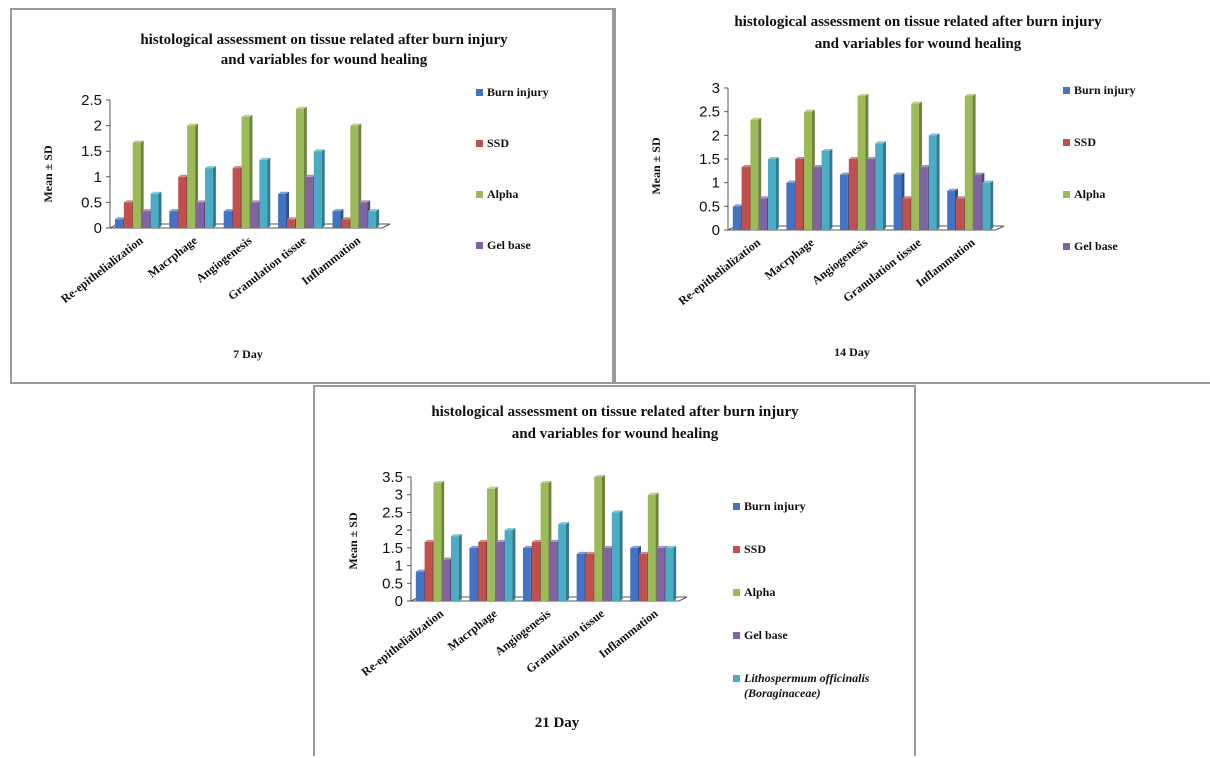  I want to click on legend-label: Lithospermum officinalis, so click(806, 678).